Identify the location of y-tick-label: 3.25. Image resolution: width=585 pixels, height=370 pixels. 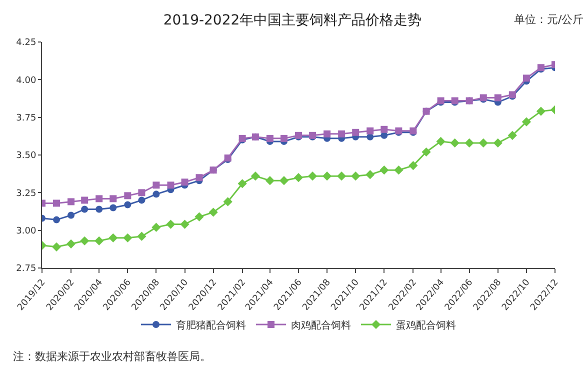
(26, 193).